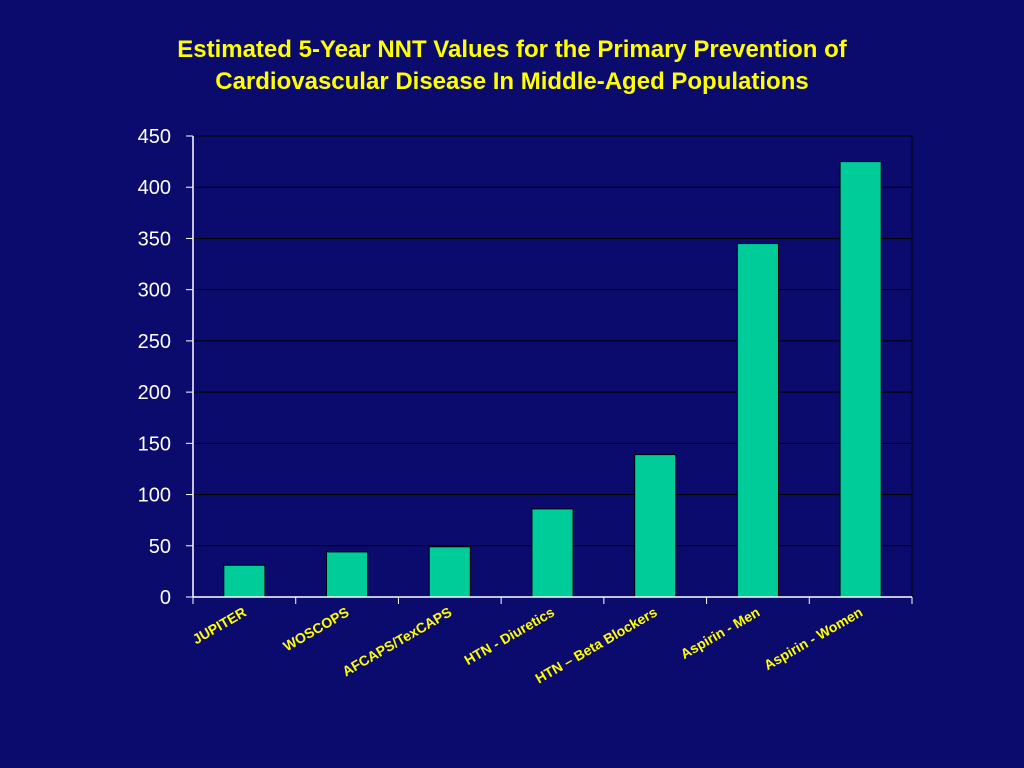  What do you see at coordinates (154, 137) in the screenshot?
I see `y-tick-label: 450` at bounding box center [154, 137].